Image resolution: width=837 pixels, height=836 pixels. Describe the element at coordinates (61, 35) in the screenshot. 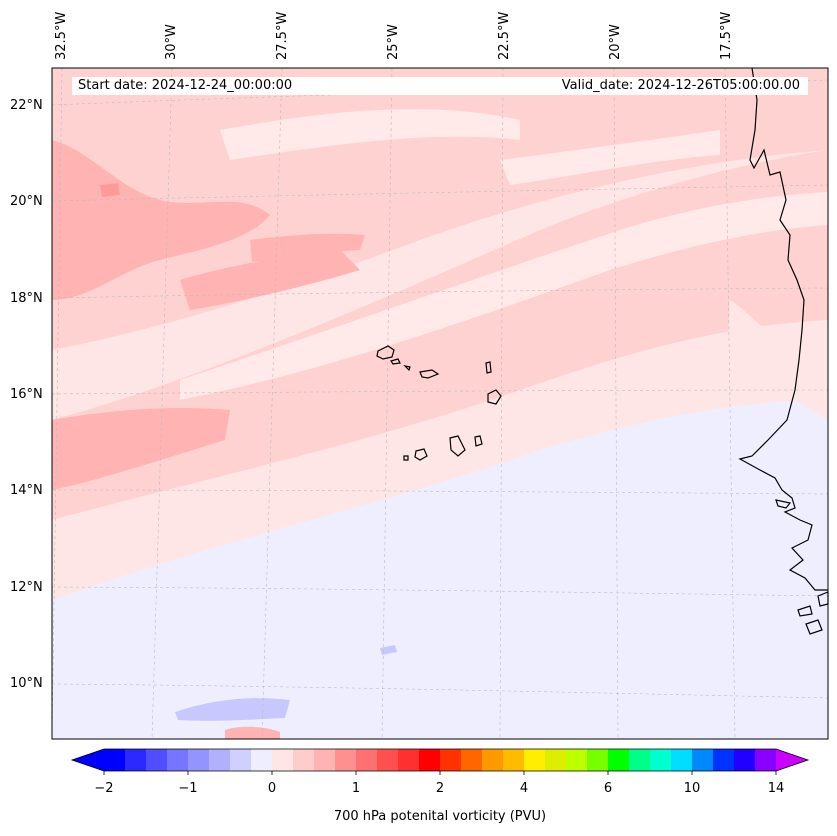

I see `lon-label-32-5w: 32.5°W` at that location.